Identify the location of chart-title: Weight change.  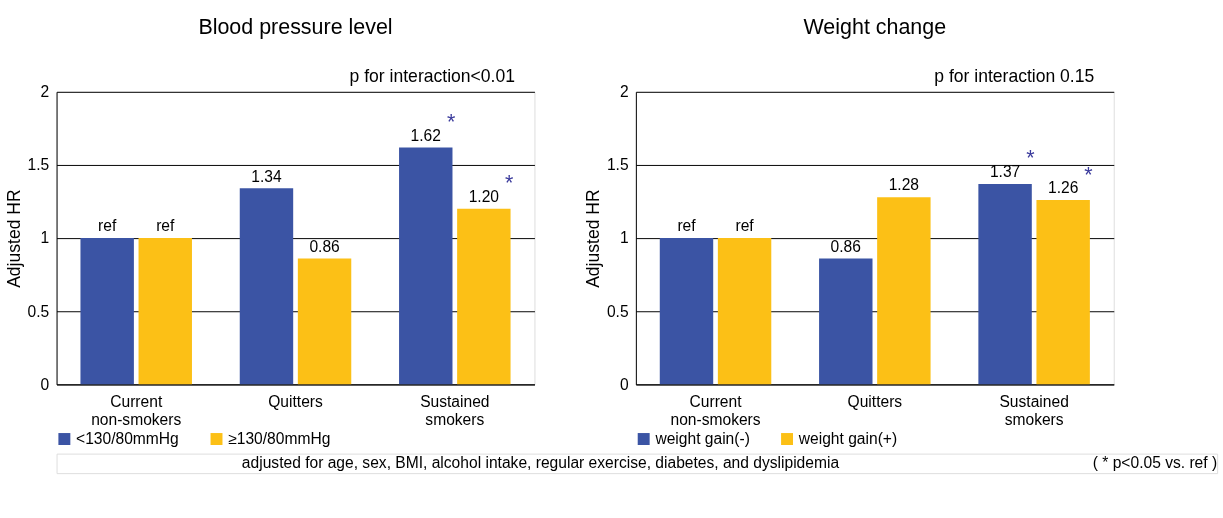
(875, 27).